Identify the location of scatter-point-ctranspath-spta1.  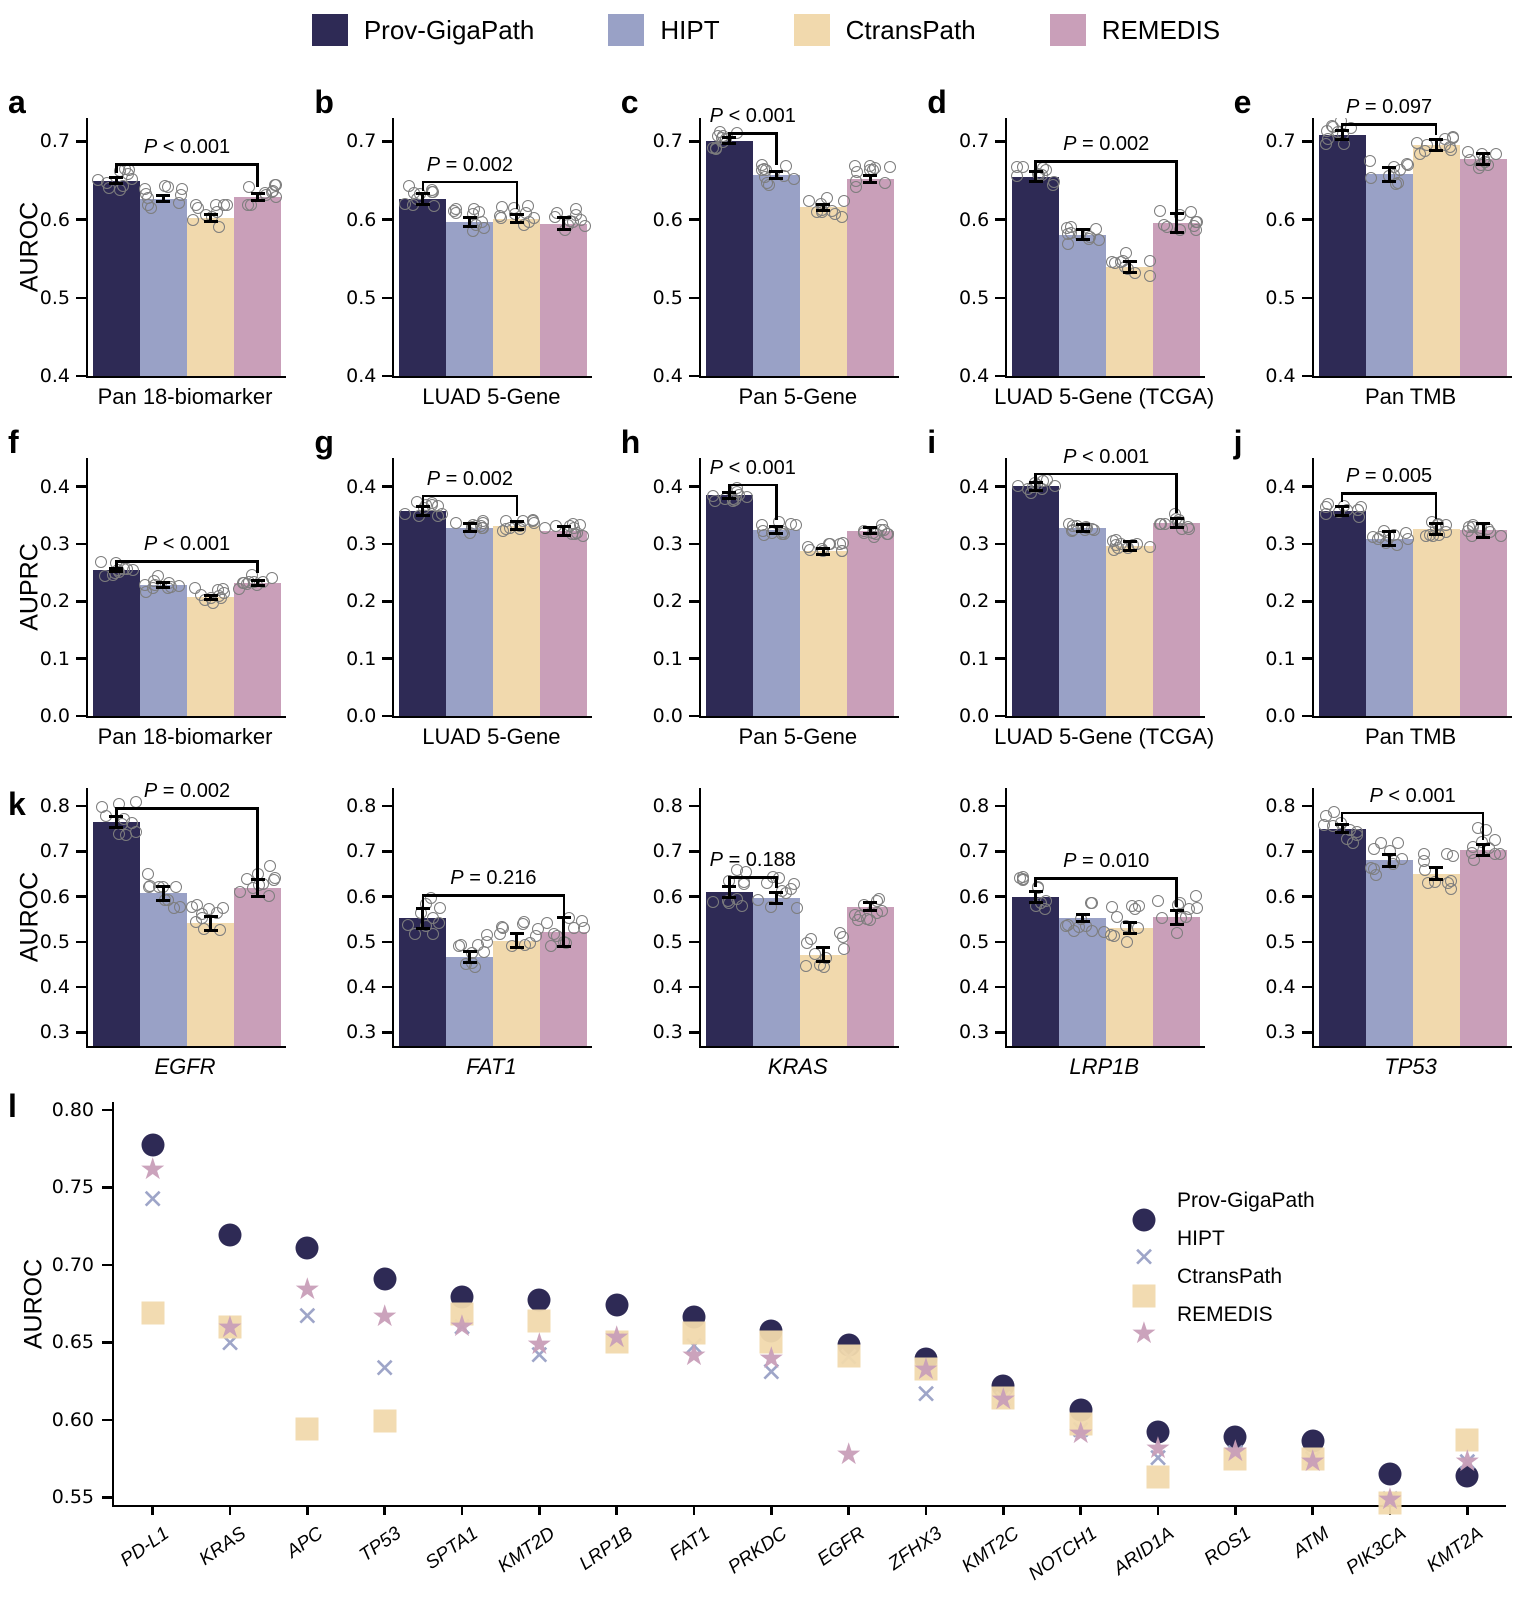
(462, 1314).